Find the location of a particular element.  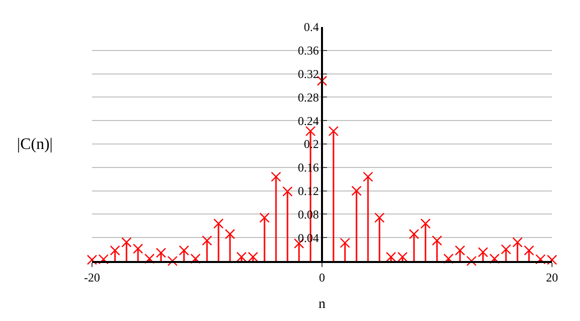

x-tick-label: 20 is located at coordinates (552, 277).